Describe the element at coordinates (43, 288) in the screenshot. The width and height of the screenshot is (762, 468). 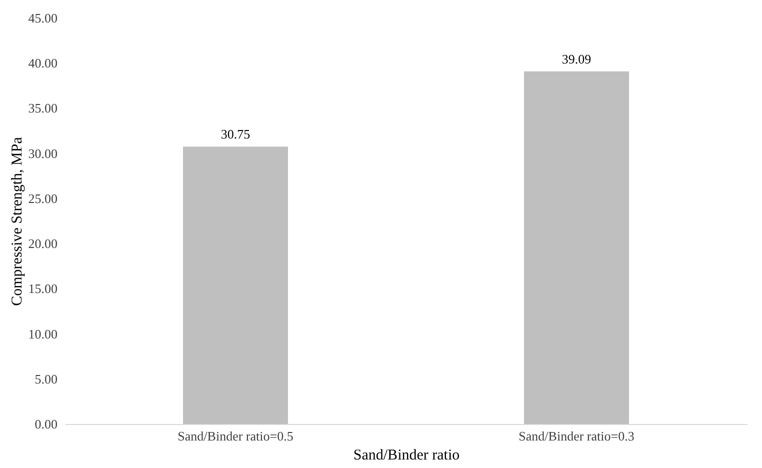
I see `y-tick-label: 15.00` at that location.